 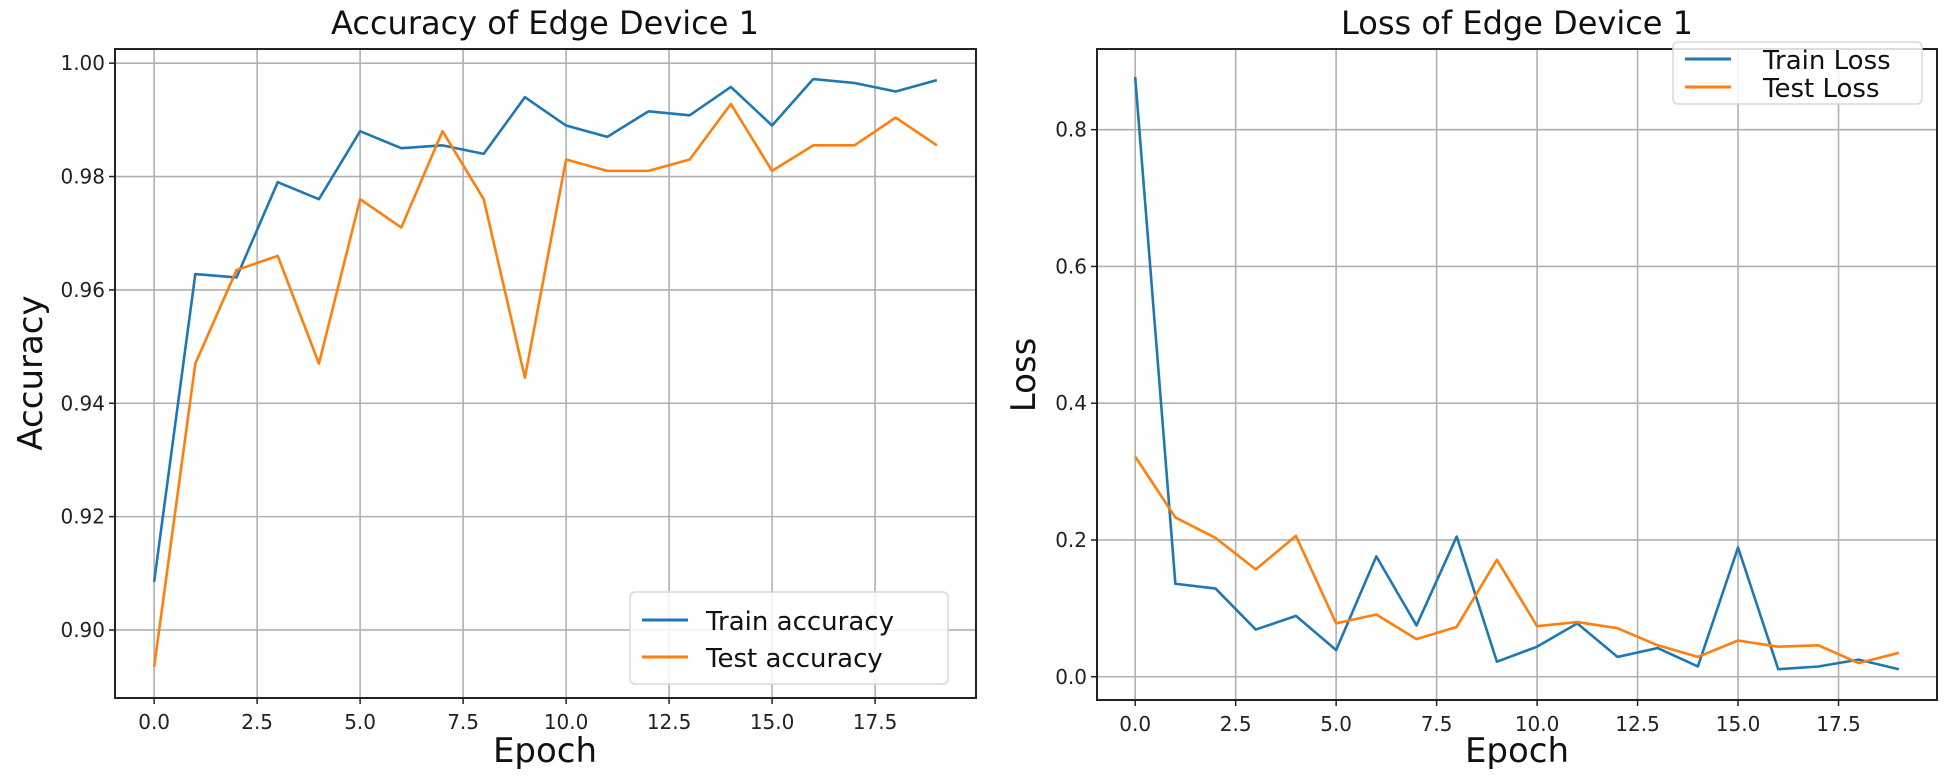 What do you see at coordinates (1024, 375) in the screenshot?
I see `y-axis-label: Loss` at bounding box center [1024, 375].